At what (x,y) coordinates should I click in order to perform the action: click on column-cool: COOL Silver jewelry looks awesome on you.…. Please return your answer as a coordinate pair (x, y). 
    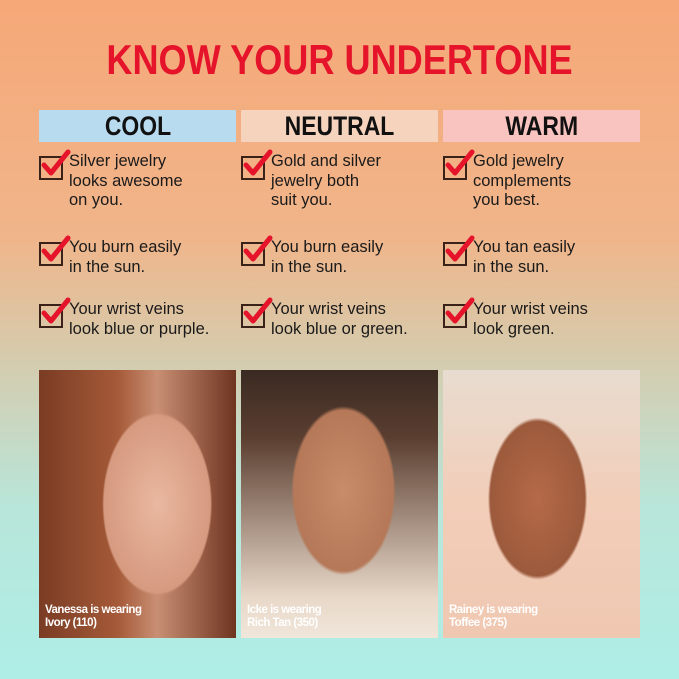
    Looking at the image, I should click on (137, 230).